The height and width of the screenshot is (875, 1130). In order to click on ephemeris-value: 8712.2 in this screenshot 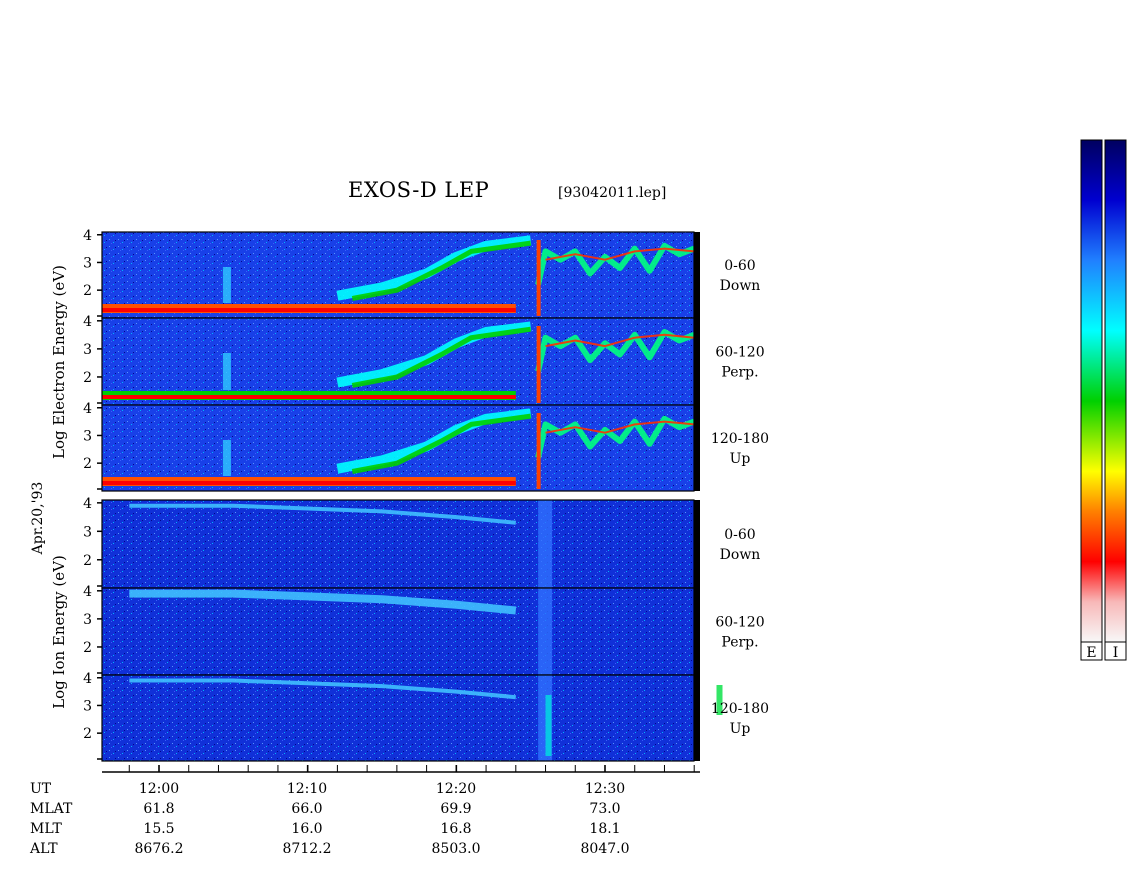, I will do `click(307, 849)`.